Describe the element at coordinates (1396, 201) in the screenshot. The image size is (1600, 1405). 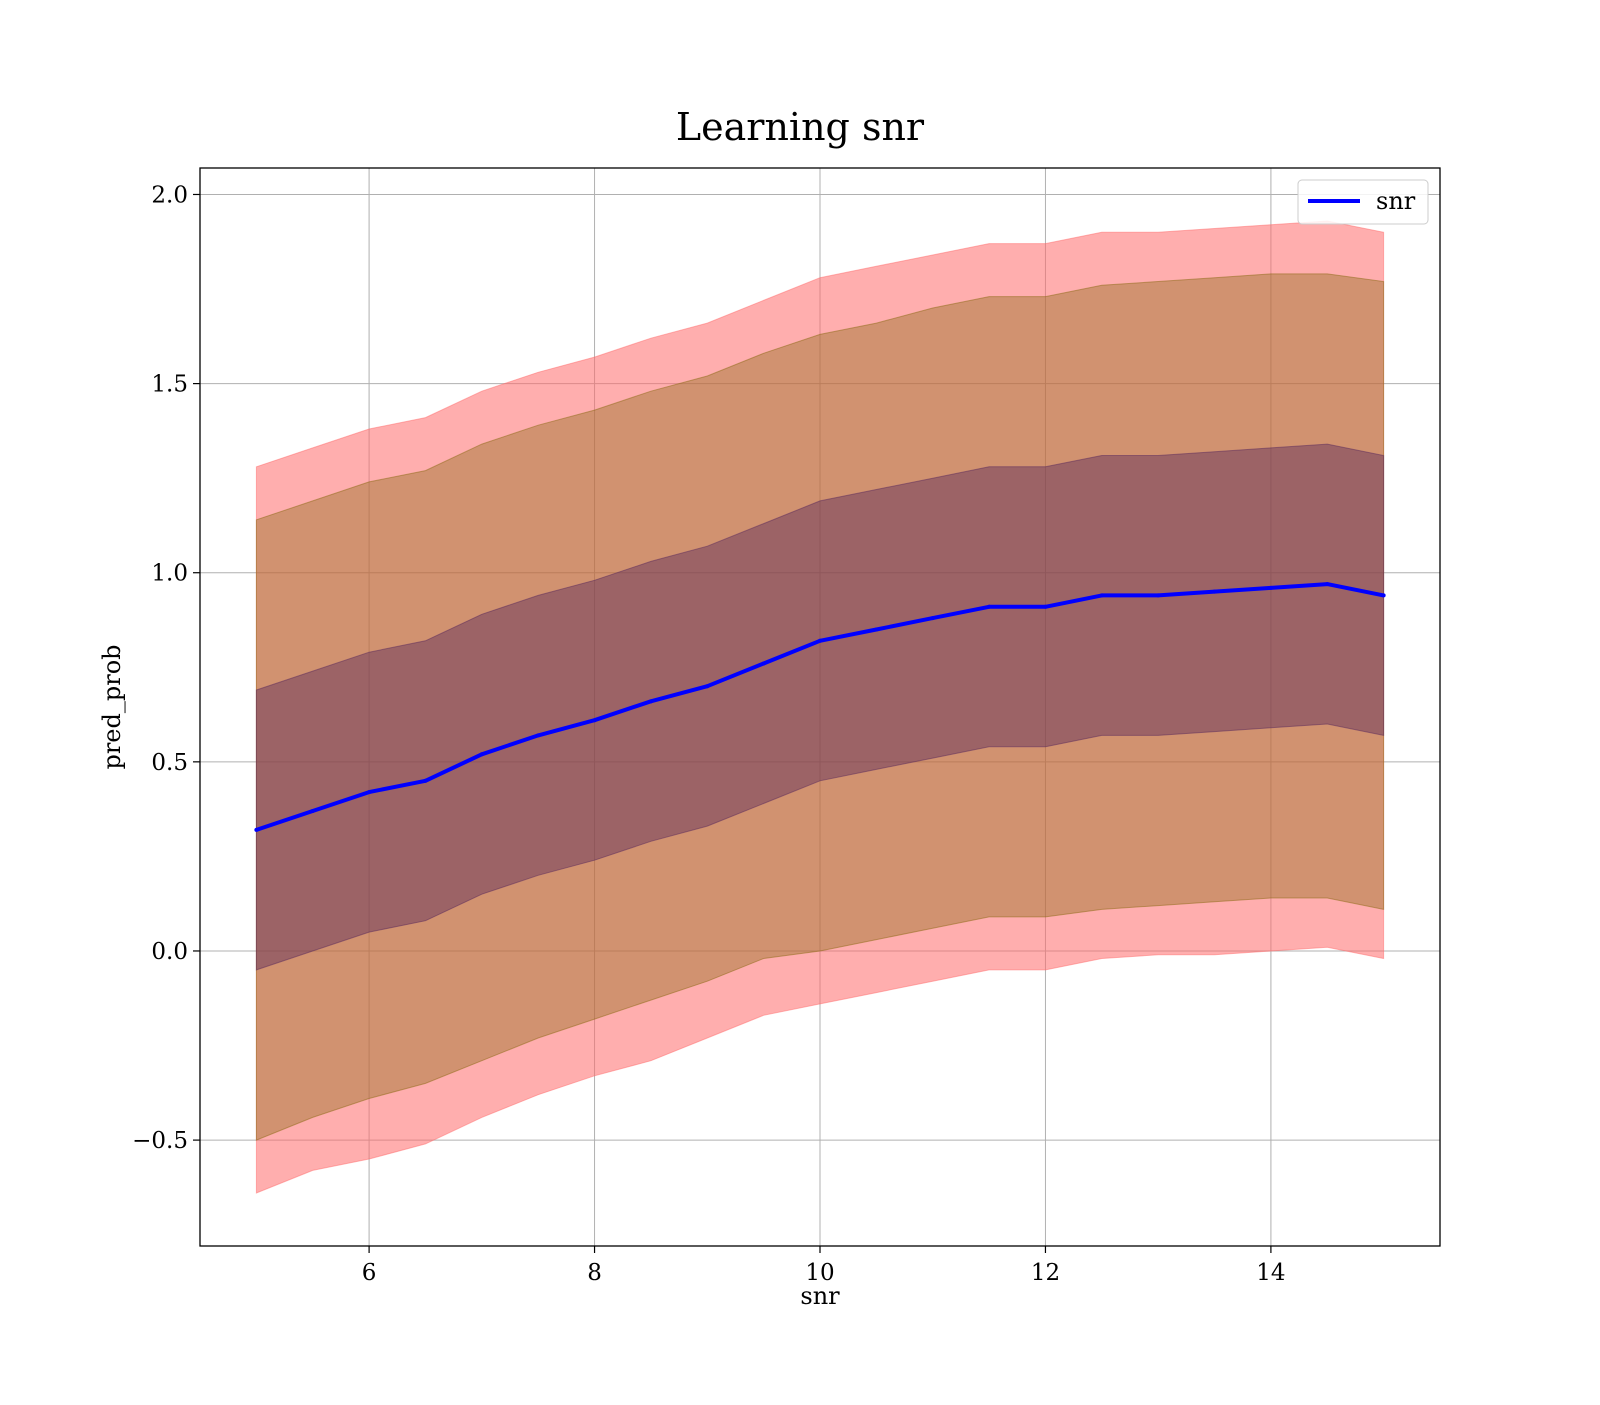
I see `legend-entry-label: snr` at that location.